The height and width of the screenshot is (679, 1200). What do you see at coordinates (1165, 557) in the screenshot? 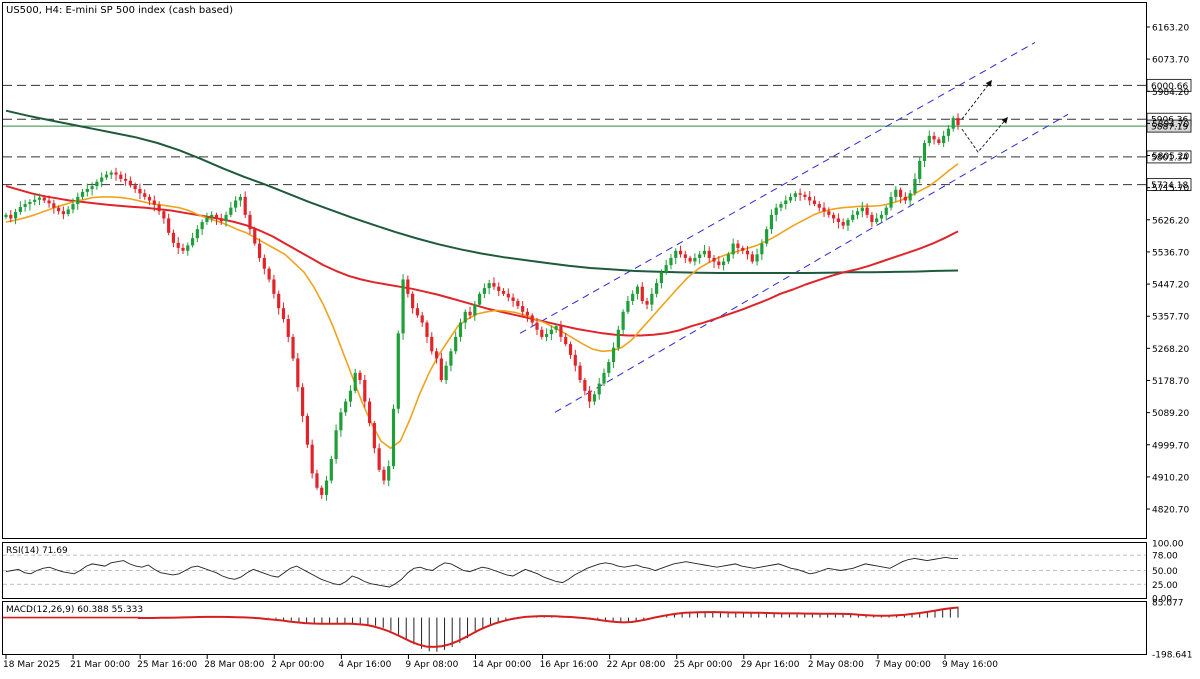
I see `rsi-tick-label: 78.00` at bounding box center [1165, 557].